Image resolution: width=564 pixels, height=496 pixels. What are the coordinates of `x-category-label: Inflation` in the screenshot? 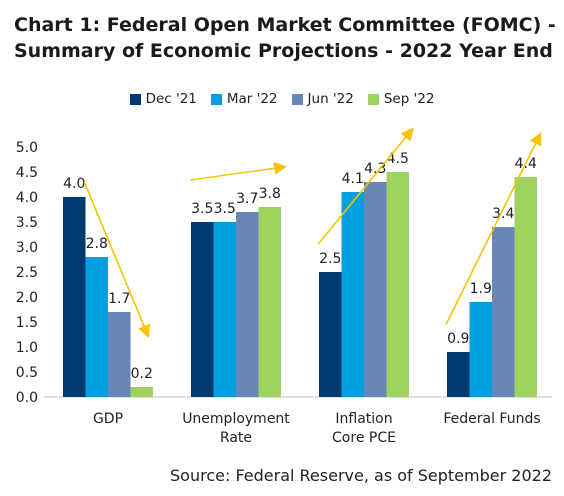 It's located at (363, 419).